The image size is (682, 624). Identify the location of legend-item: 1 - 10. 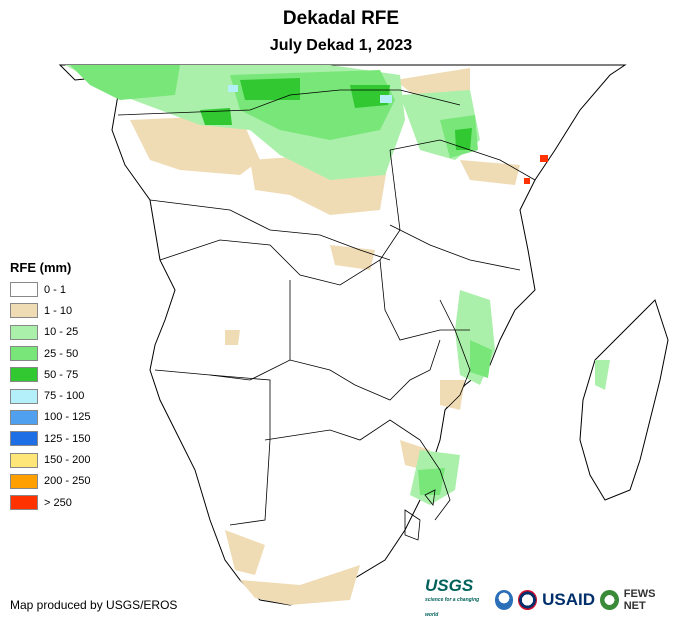
(50, 310).